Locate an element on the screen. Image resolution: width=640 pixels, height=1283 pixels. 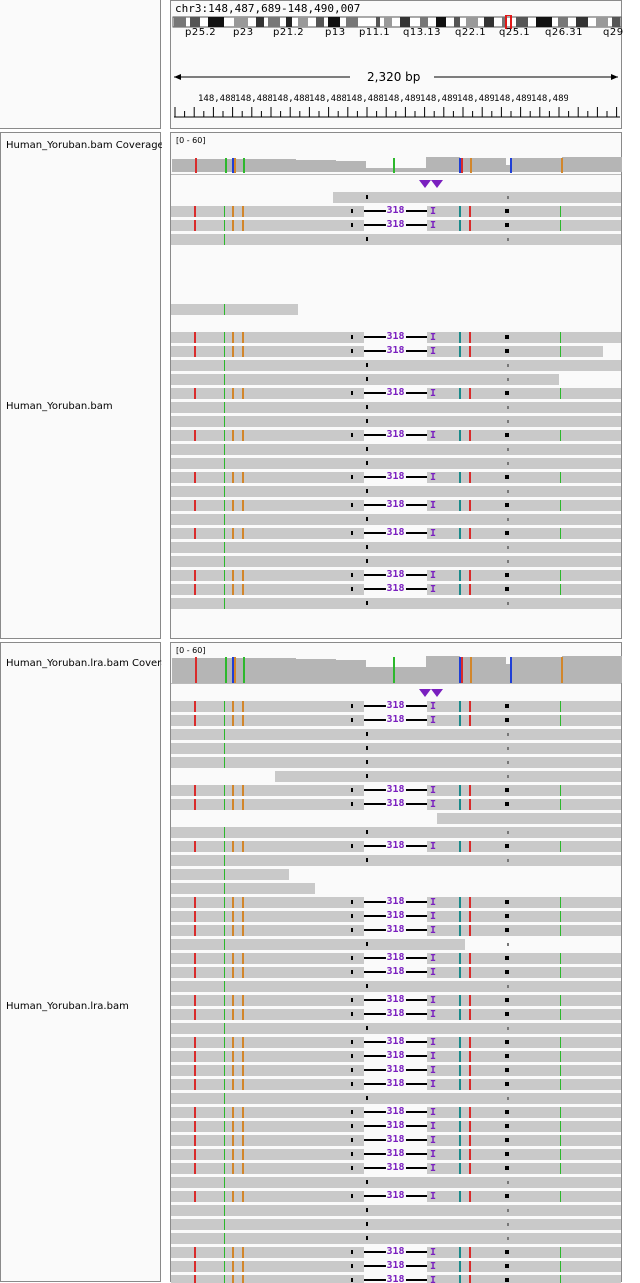
span-arrow is located at coordinates (396, 77).